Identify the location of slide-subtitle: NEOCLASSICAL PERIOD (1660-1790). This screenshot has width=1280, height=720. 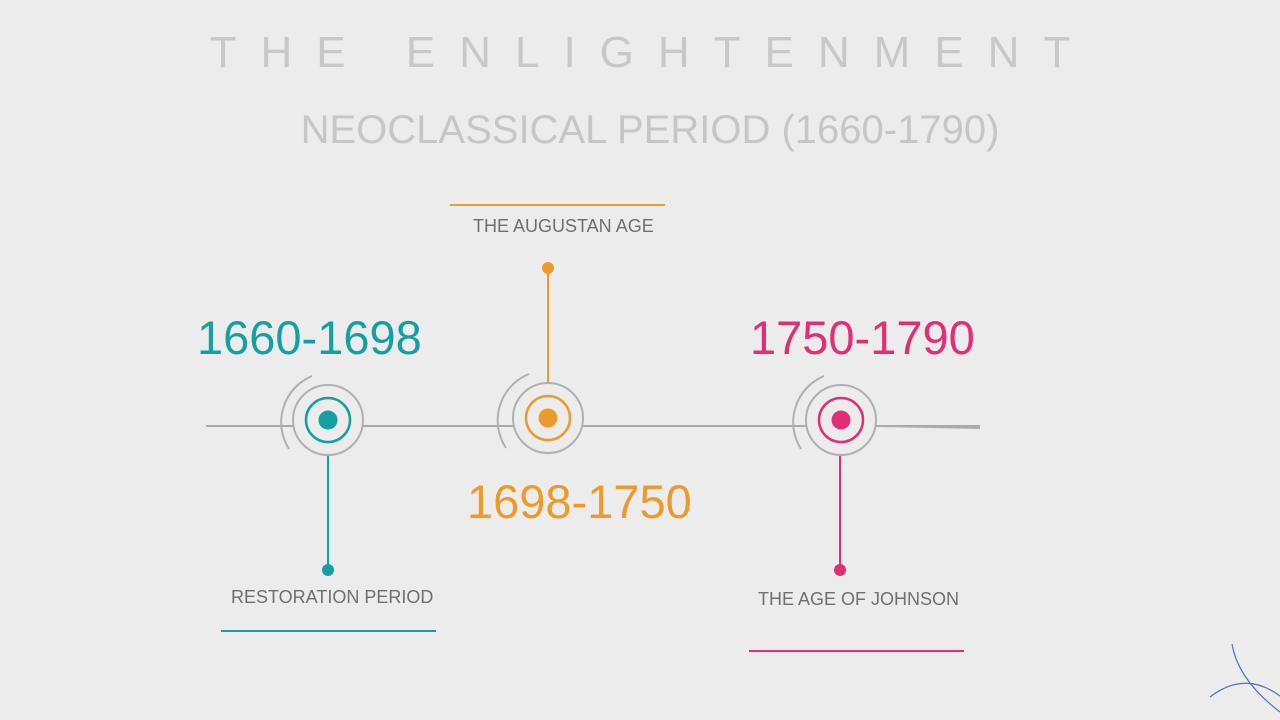
(650, 130).